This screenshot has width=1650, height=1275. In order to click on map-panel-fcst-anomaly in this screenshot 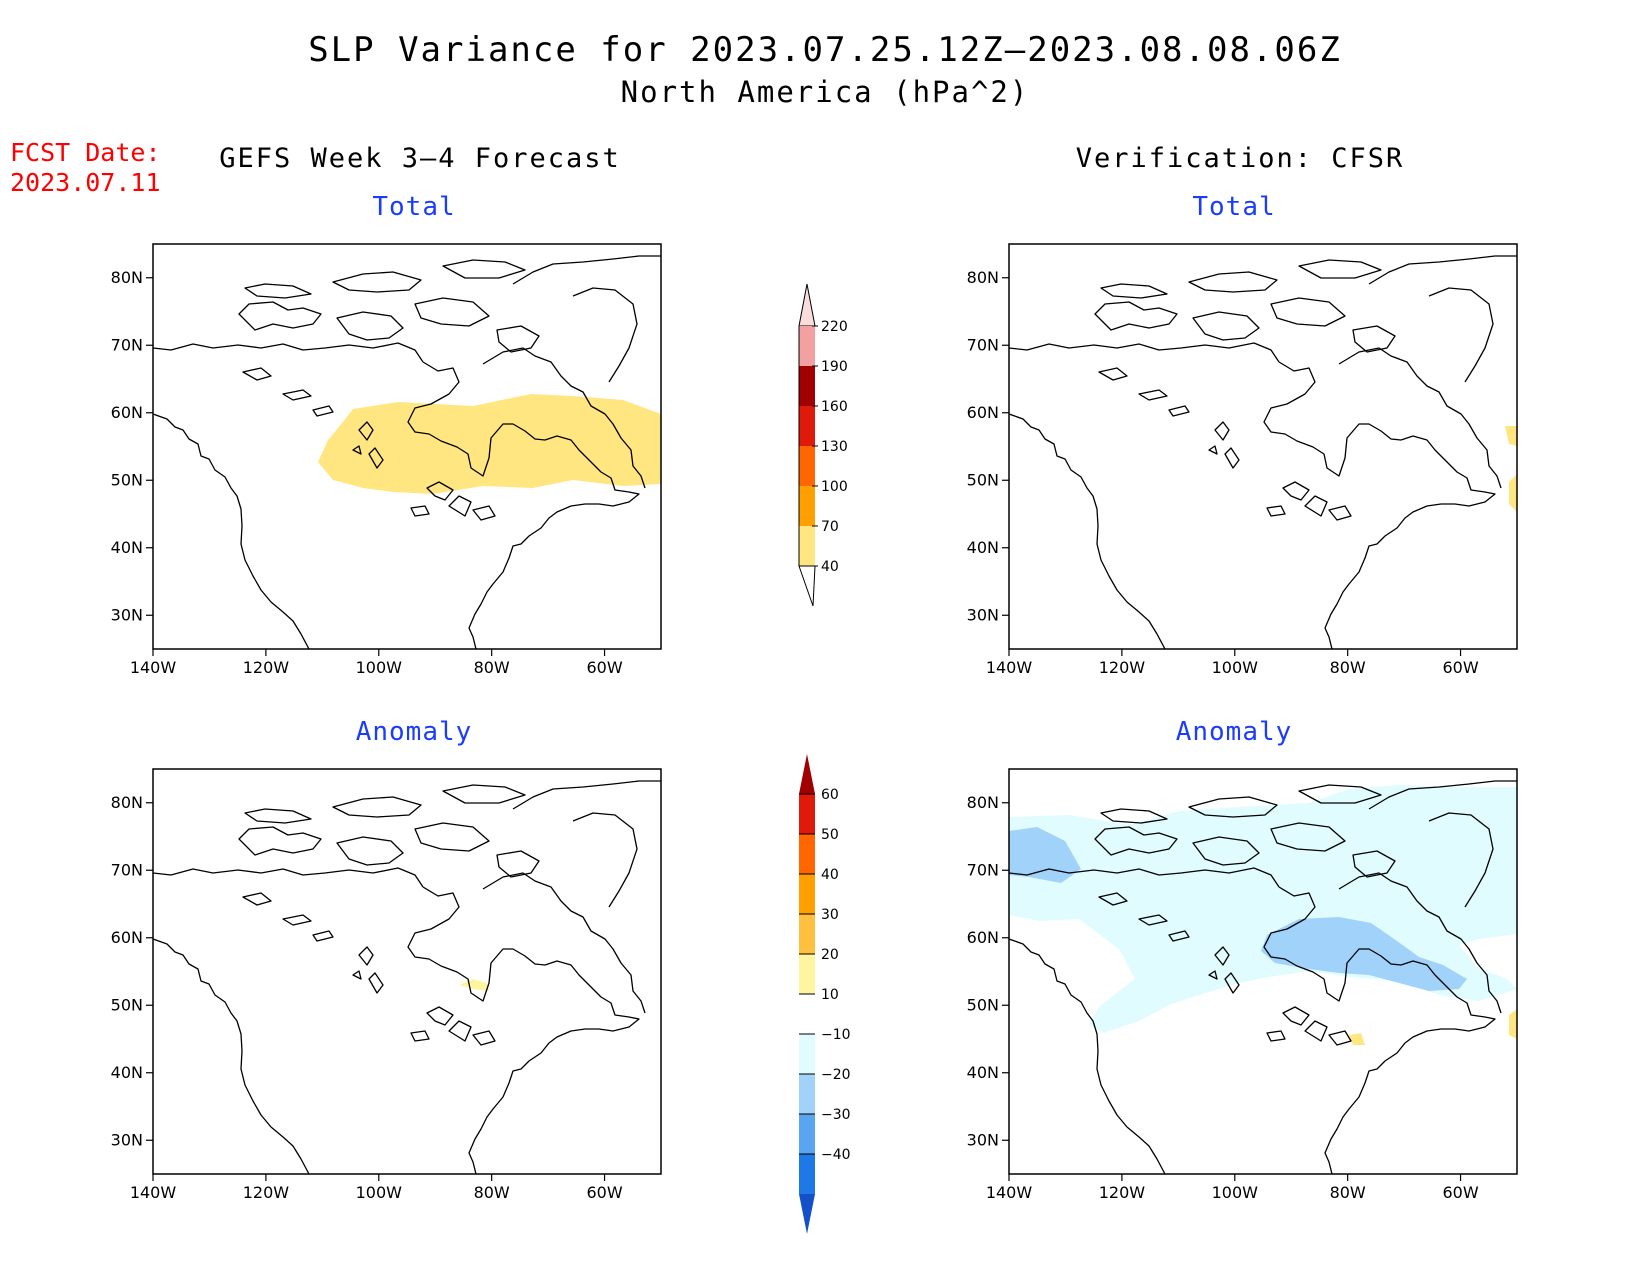, I will do `click(407, 971)`.